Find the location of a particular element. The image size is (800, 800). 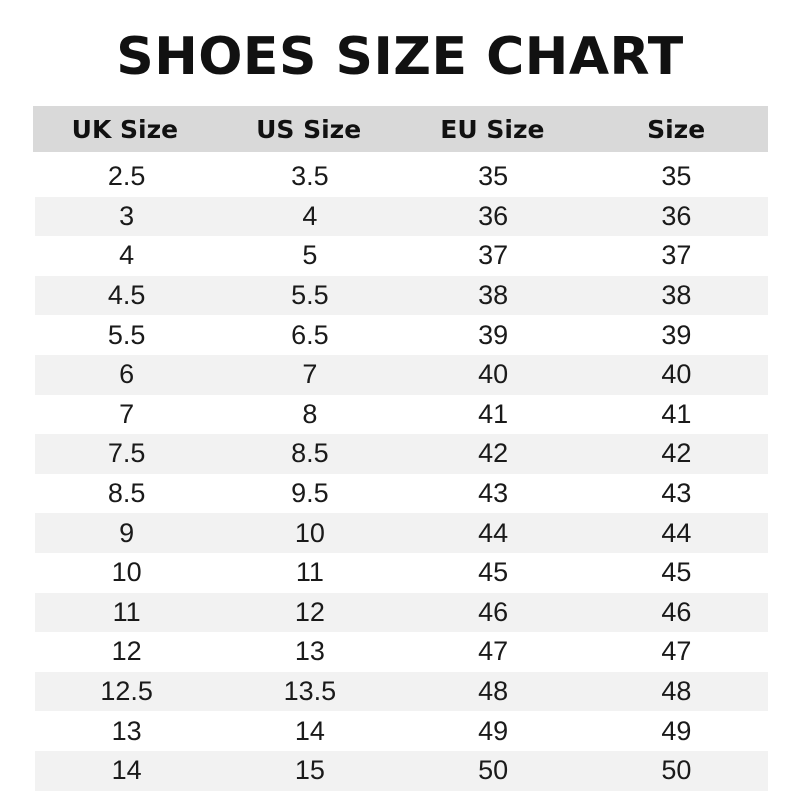

cell-us: 7 is located at coordinates (310, 374).